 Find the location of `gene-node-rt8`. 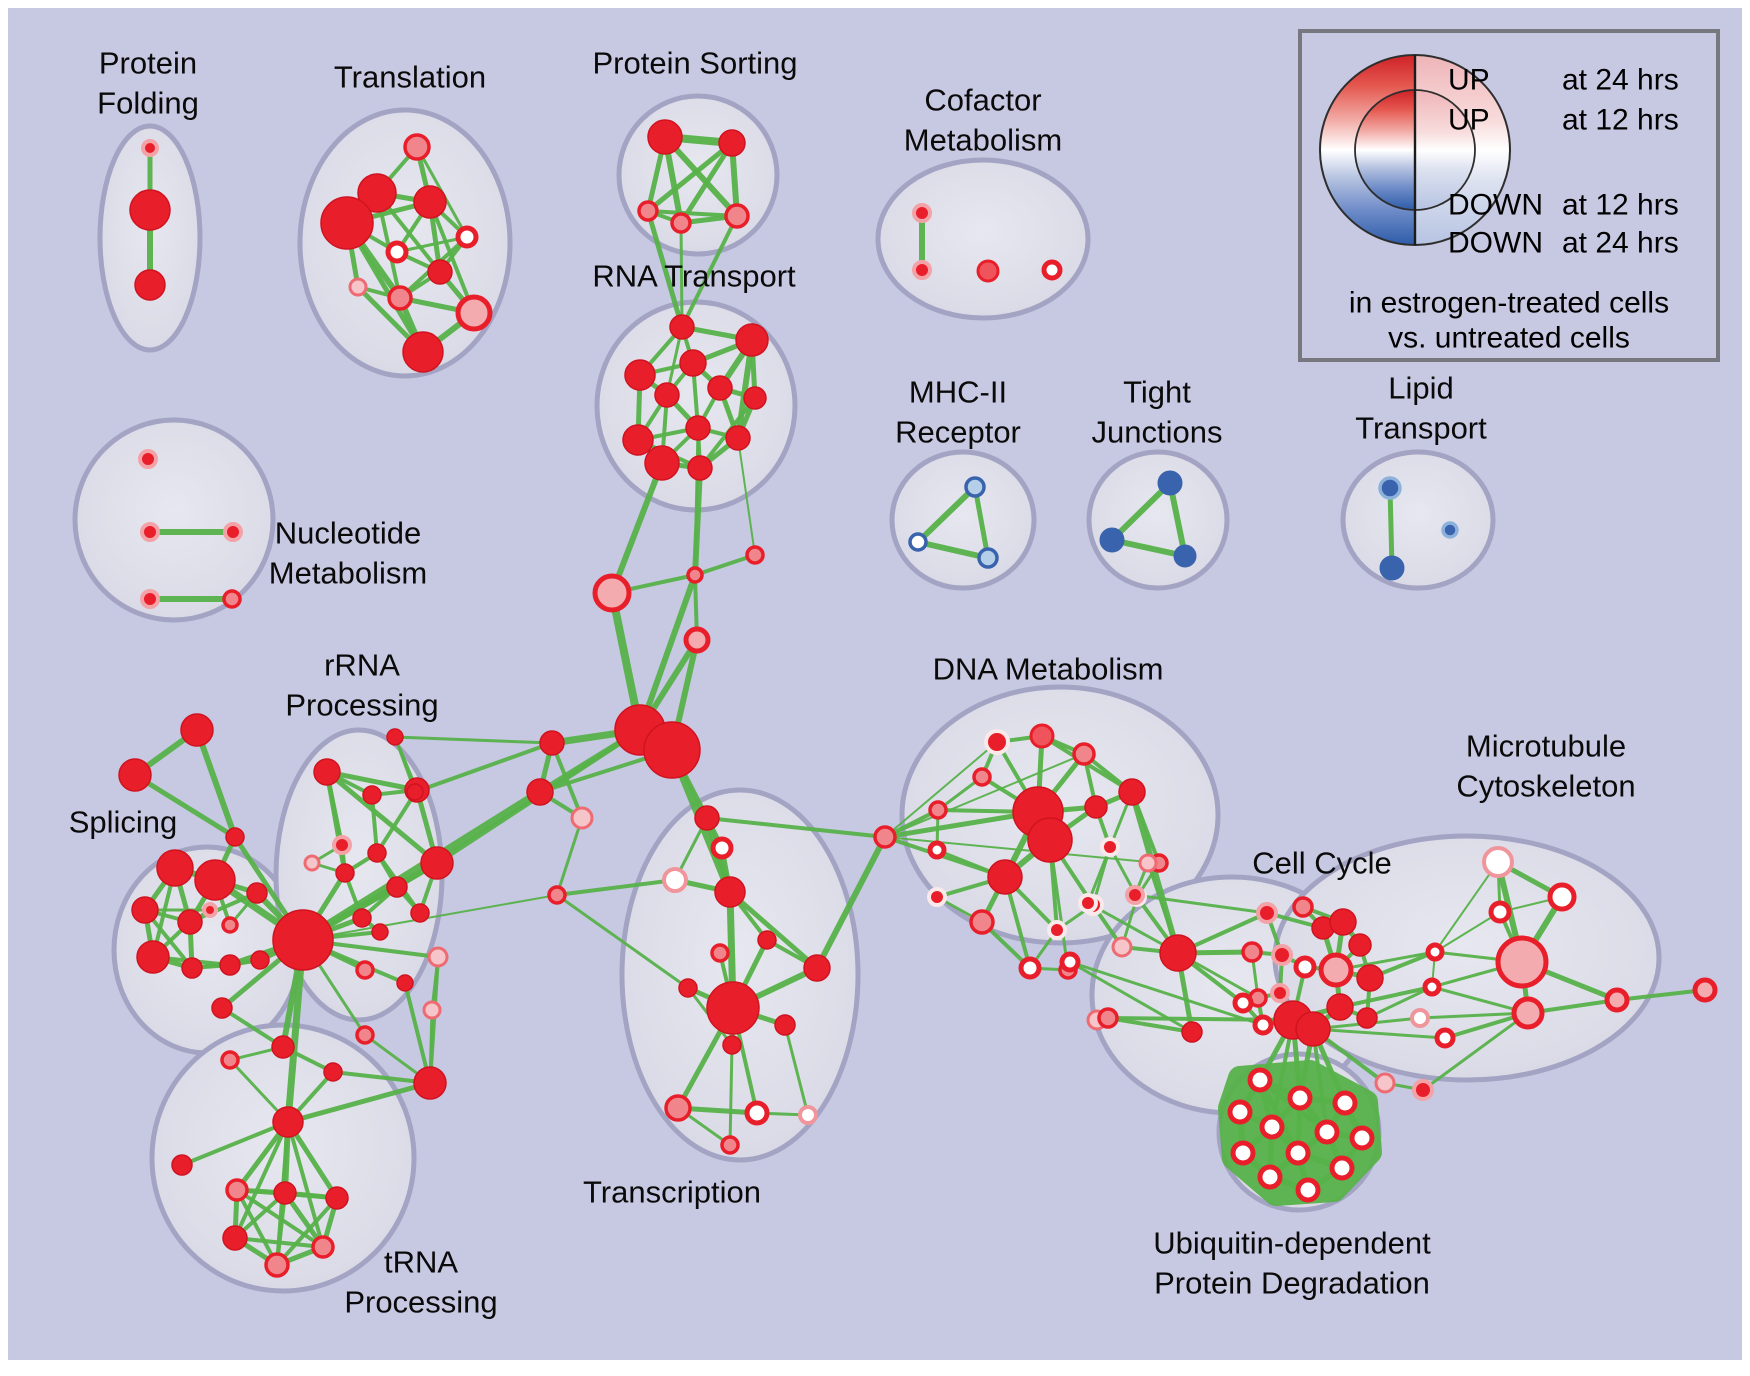

gene-node-rt8 is located at coordinates (638, 440).